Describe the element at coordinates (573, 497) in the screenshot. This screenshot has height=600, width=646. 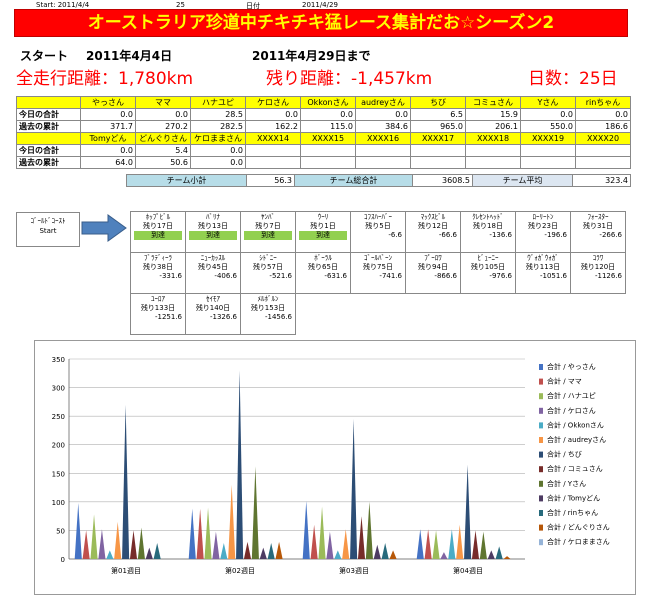
I see `legend-entry: 合計 / Tomyどん` at that location.